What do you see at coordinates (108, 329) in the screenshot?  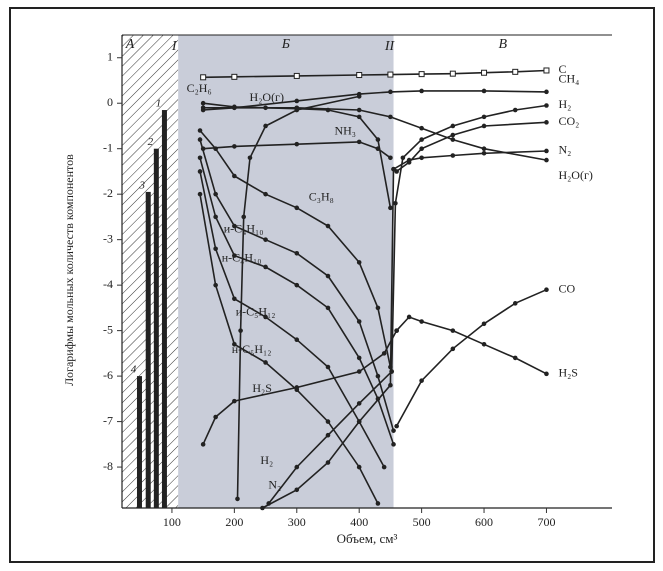 I see `y-tick-label: -5` at bounding box center [108, 329].